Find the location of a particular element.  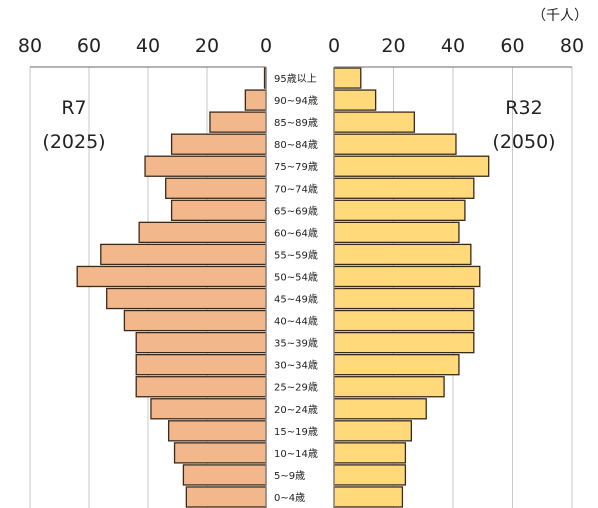

age-label-10: 50~54歳 is located at coordinates (296, 277).